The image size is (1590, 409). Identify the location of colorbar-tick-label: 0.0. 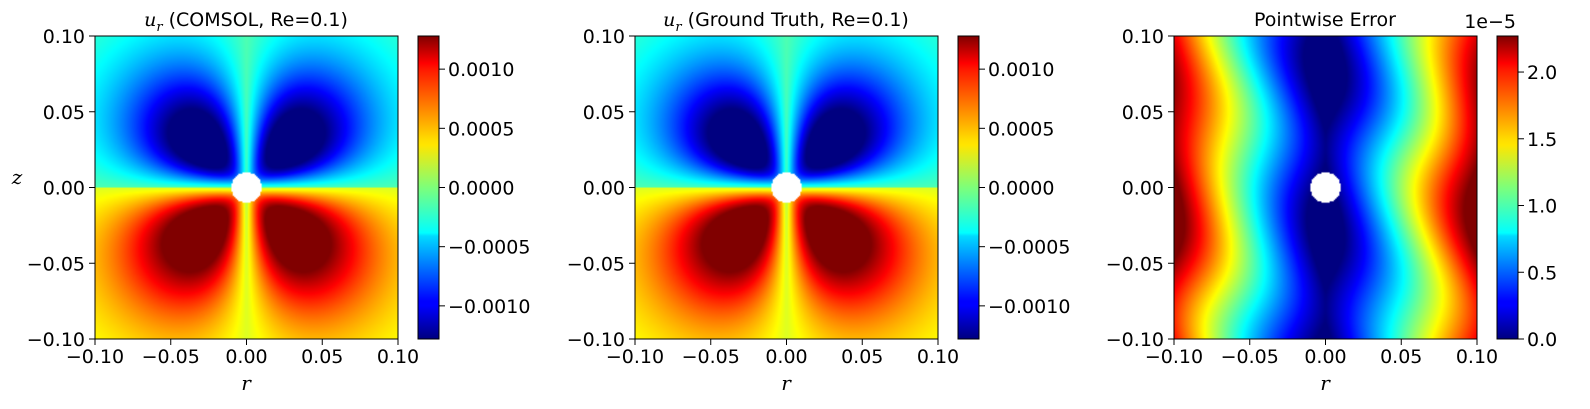
(1542, 340).